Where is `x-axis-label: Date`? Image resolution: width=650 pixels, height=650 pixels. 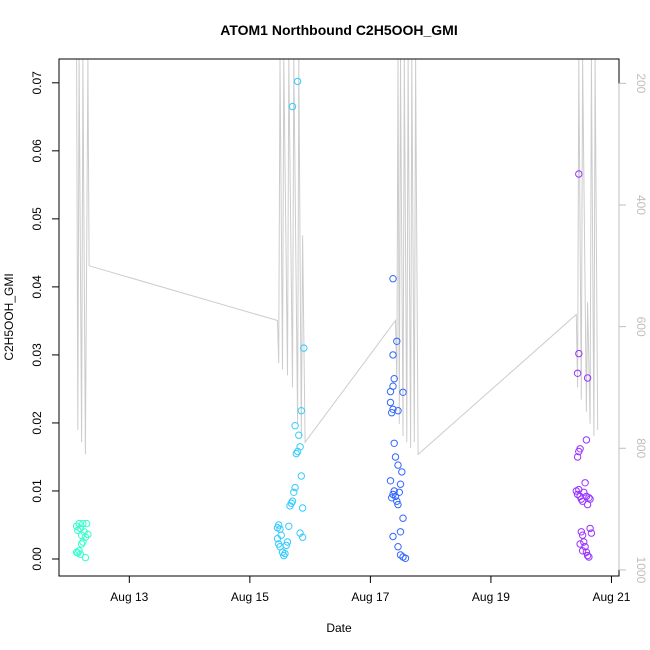
x-axis-label: Date is located at coordinates (339, 628).